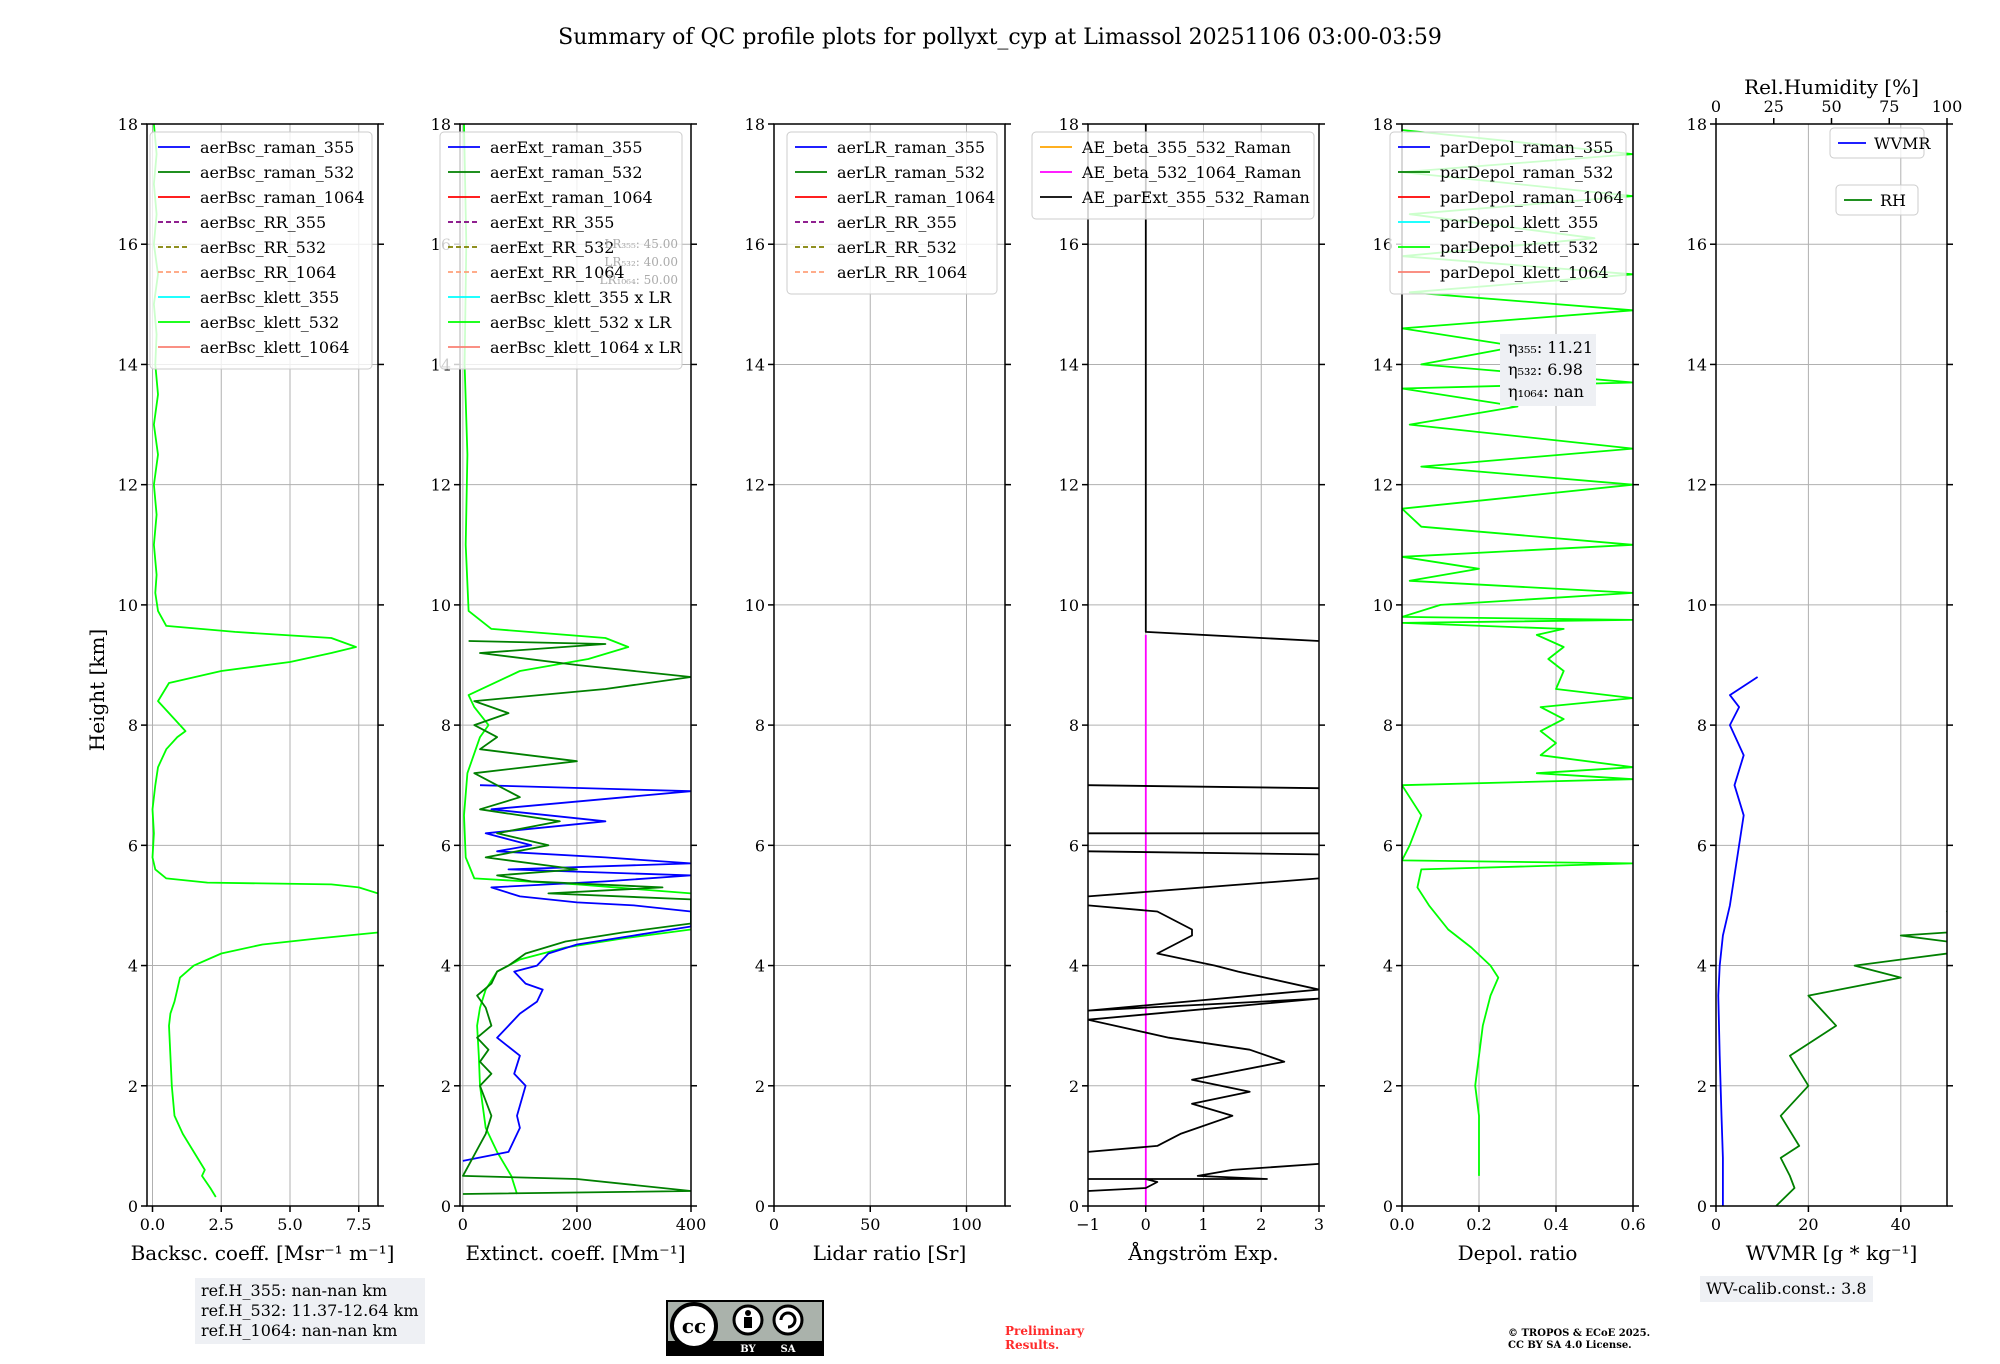  What do you see at coordinates (1202, 1252) in the screenshot?
I see `x-axis-label: Ångström Exp.` at bounding box center [1202, 1252].